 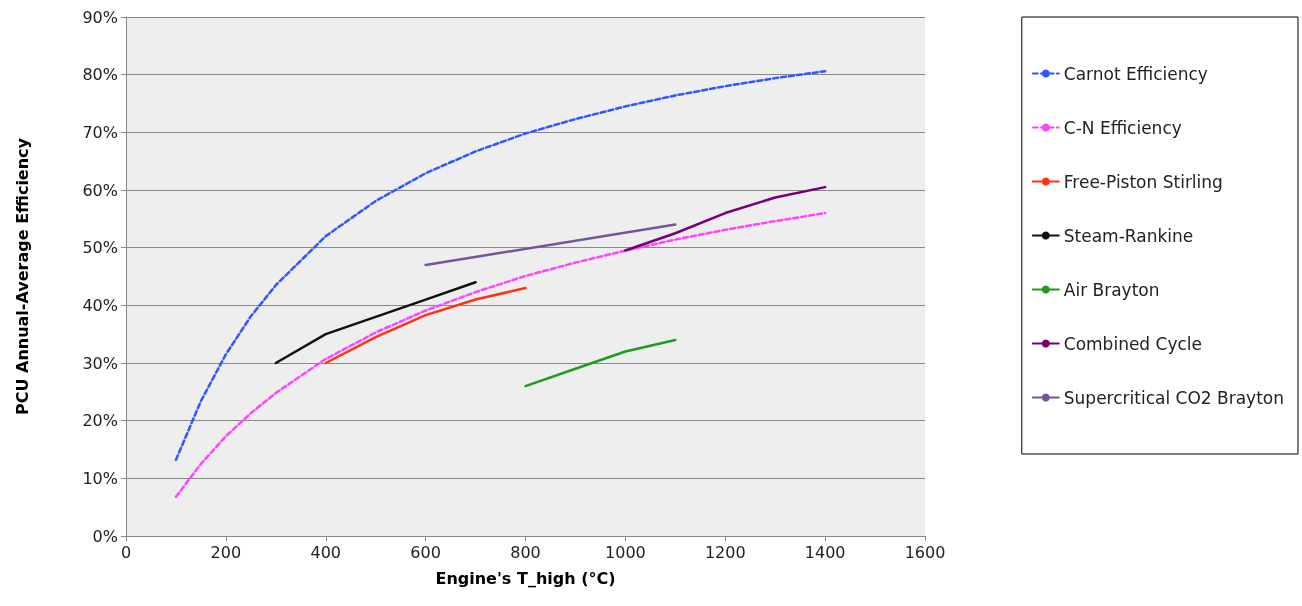 I want to click on legend-label: C-N Efficiency, so click(x=1122, y=127).